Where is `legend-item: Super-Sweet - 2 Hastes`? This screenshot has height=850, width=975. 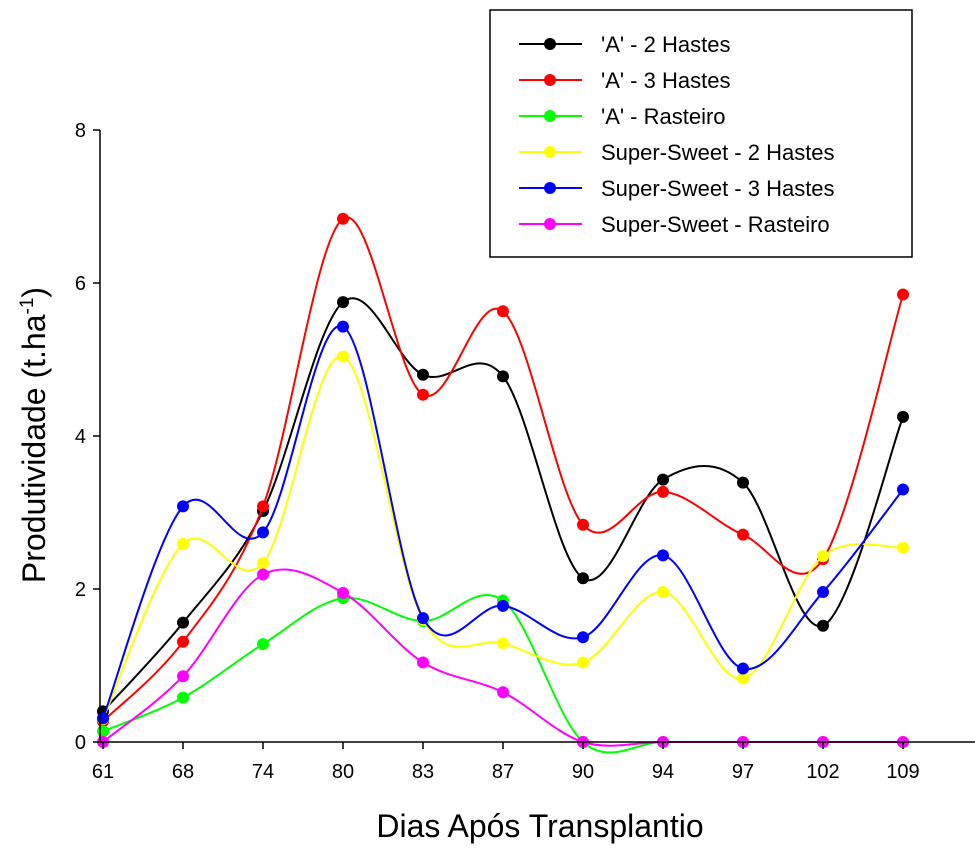
legend-item: Super-Sweet - 2 Hastes is located at coordinates (677, 152).